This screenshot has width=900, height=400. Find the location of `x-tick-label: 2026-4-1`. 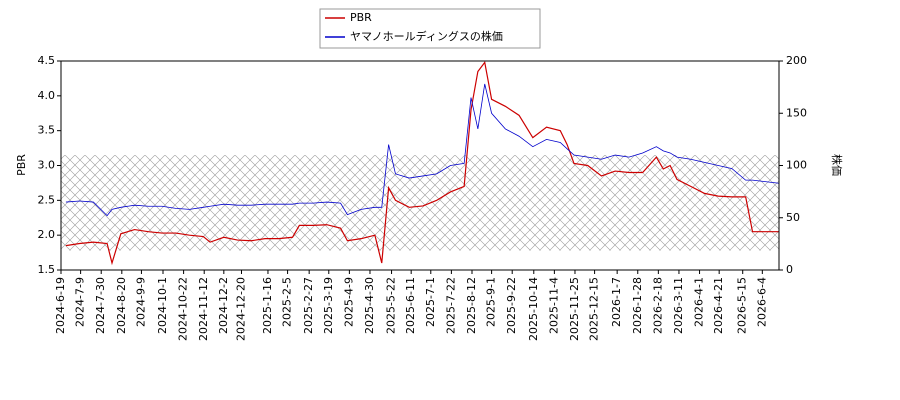

x-tick-label: 2026-4-1 is located at coordinates (699, 302).